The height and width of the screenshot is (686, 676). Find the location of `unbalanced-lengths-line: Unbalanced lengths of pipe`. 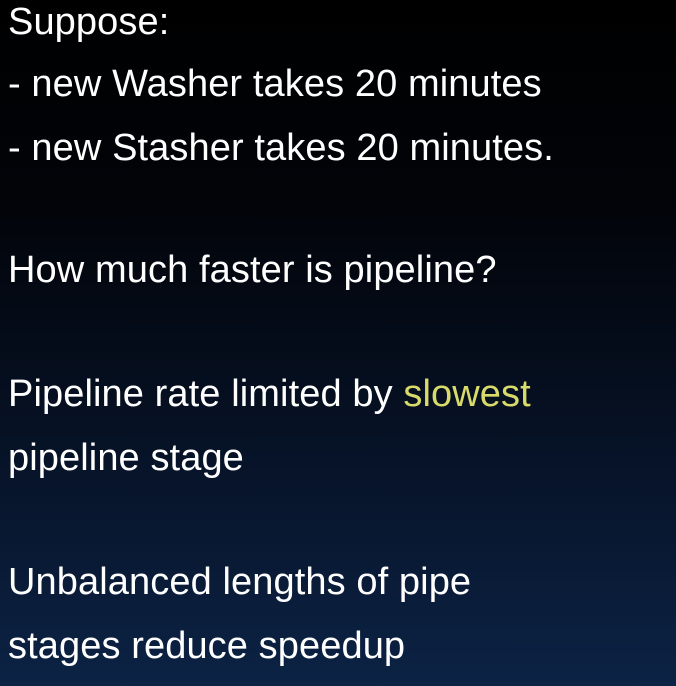

unbalanced-lengths-line: Unbalanced lengths of pipe is located at coordinates (240, 582).